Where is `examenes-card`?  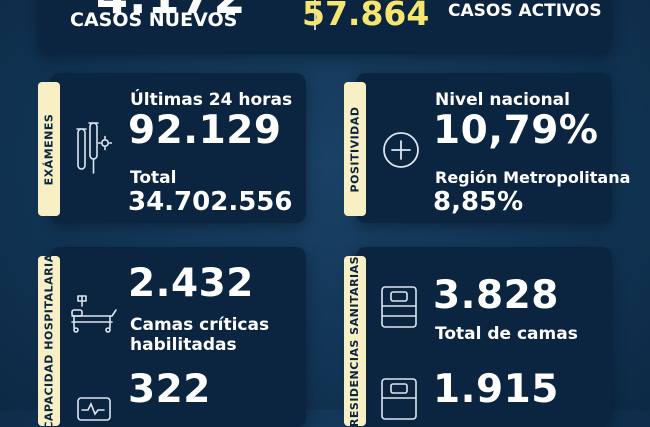 examenes-card is located at coordinates (178, 148).